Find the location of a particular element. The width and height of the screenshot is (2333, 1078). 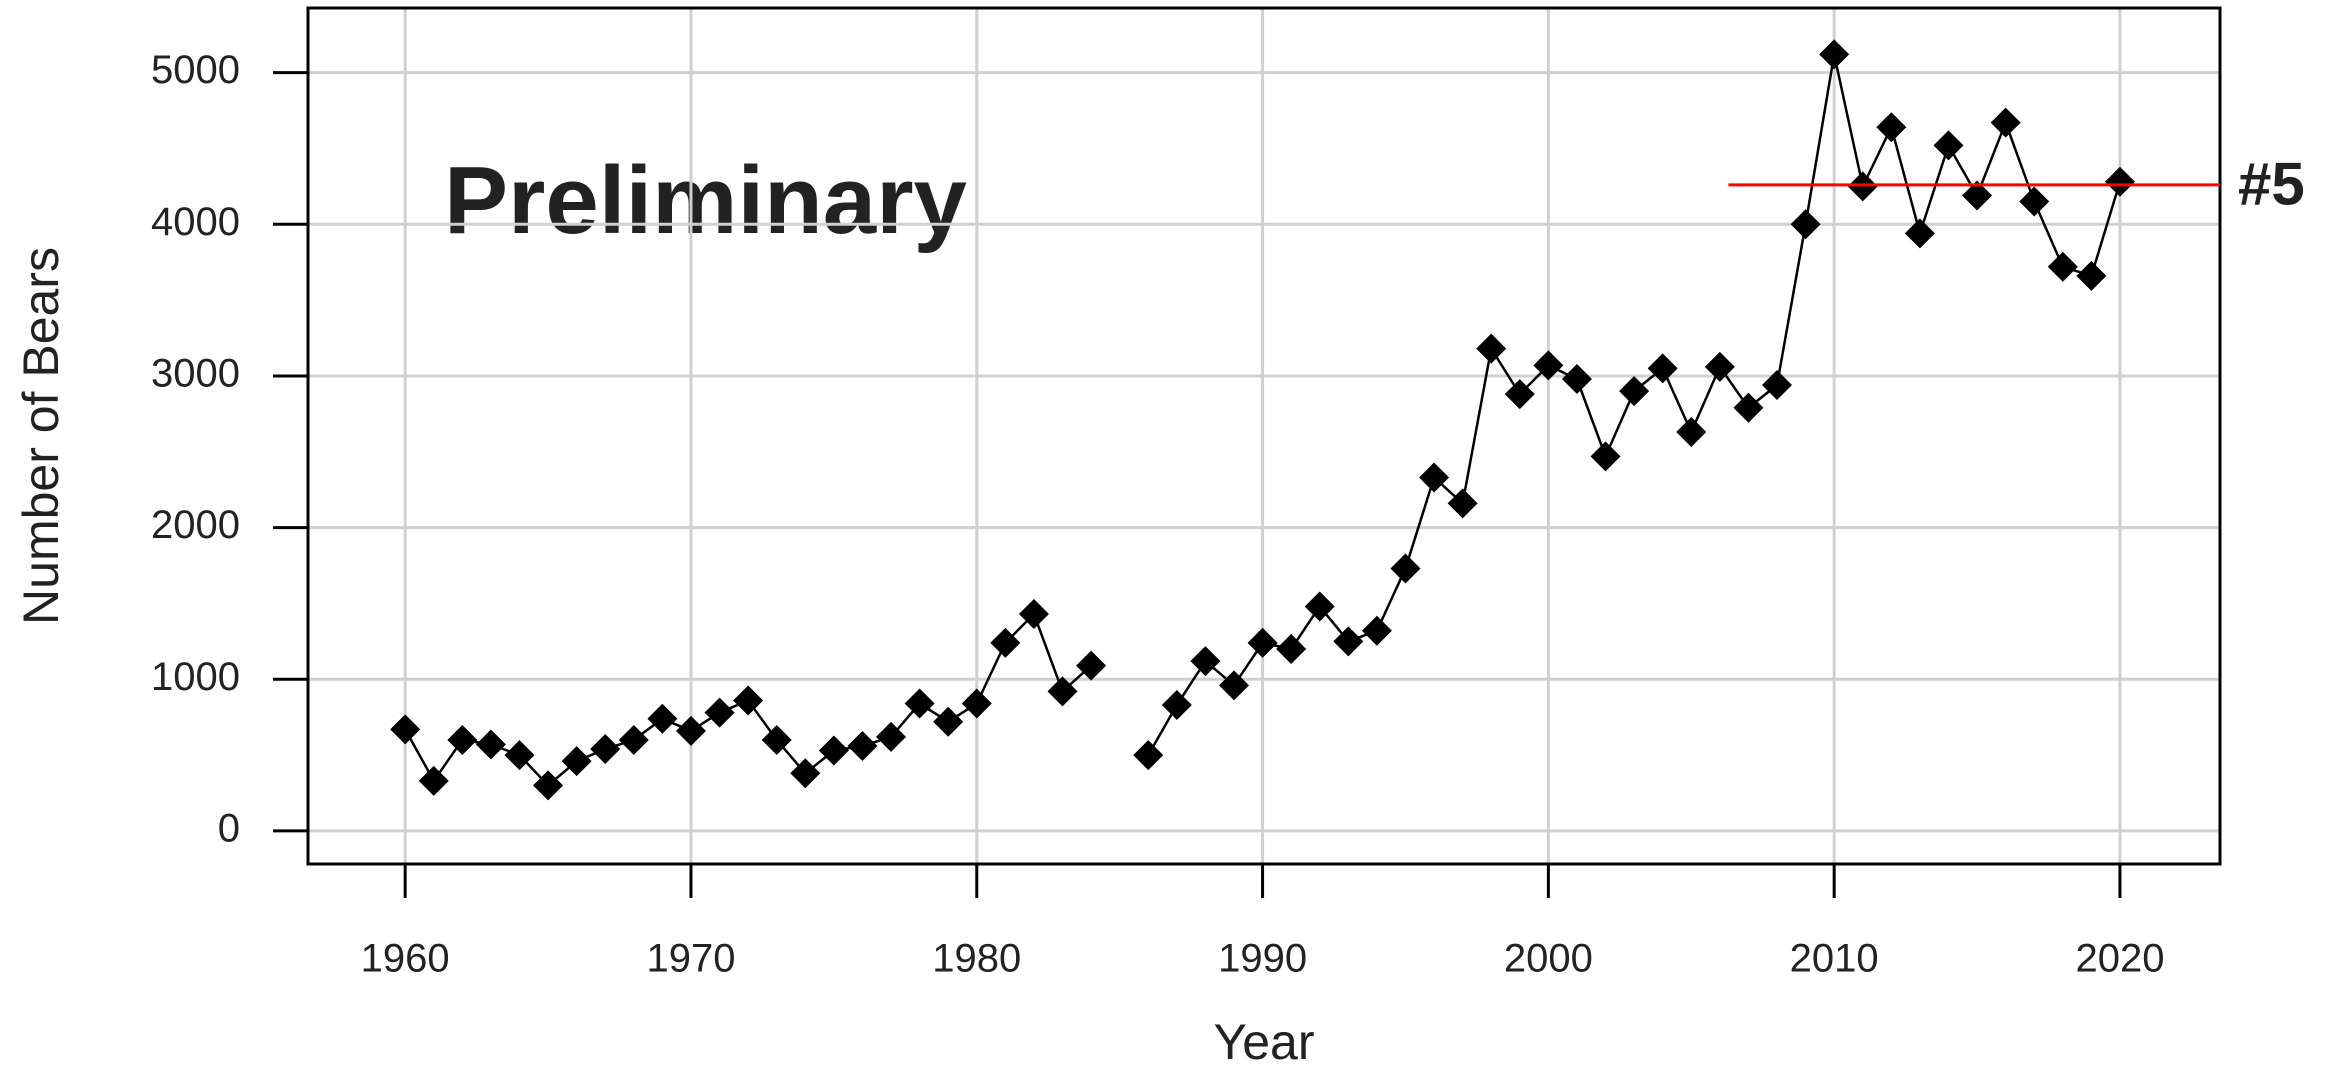

x-tick-label: 1980 is located at coordinates (976, 959).